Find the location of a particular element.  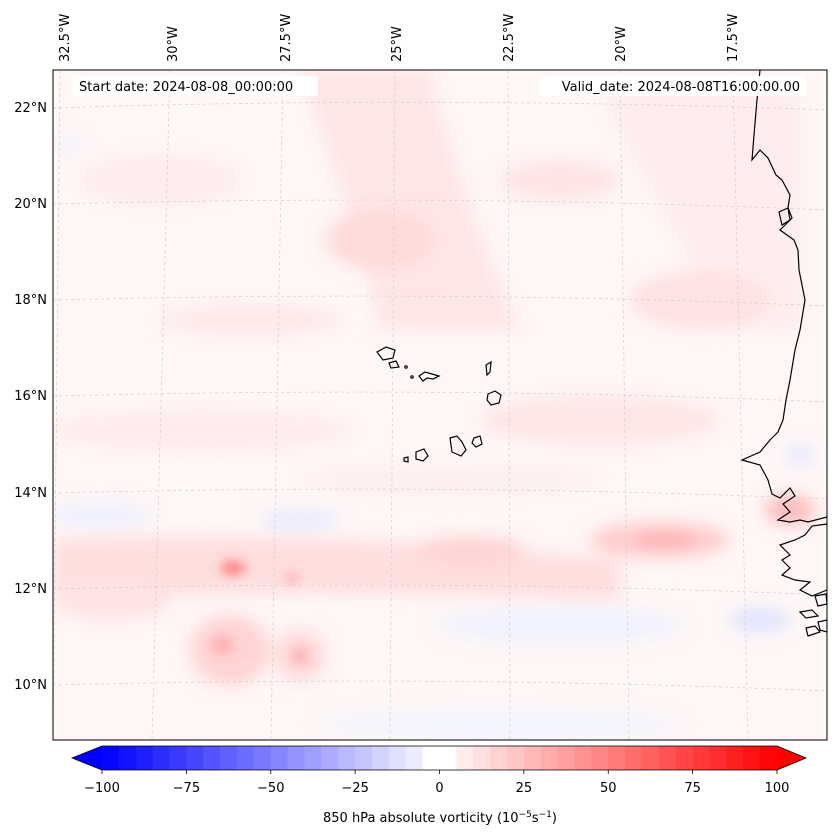

lon-label: 22.5°W is located at coordinates (509, 38).